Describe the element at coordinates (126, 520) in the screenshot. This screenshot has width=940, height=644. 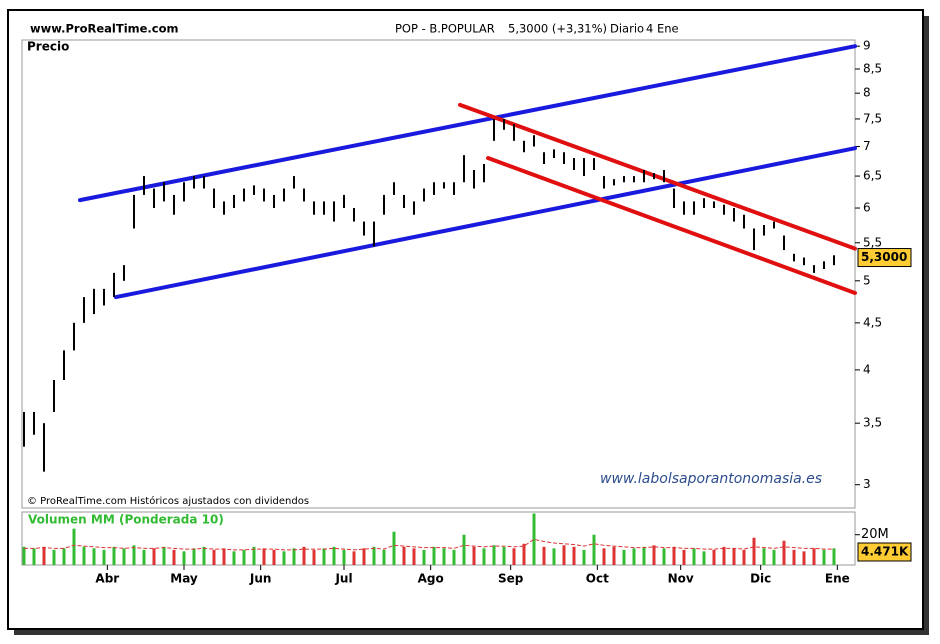
I see `volume-title: Volumen MM (Ponderada 10)` at that location.